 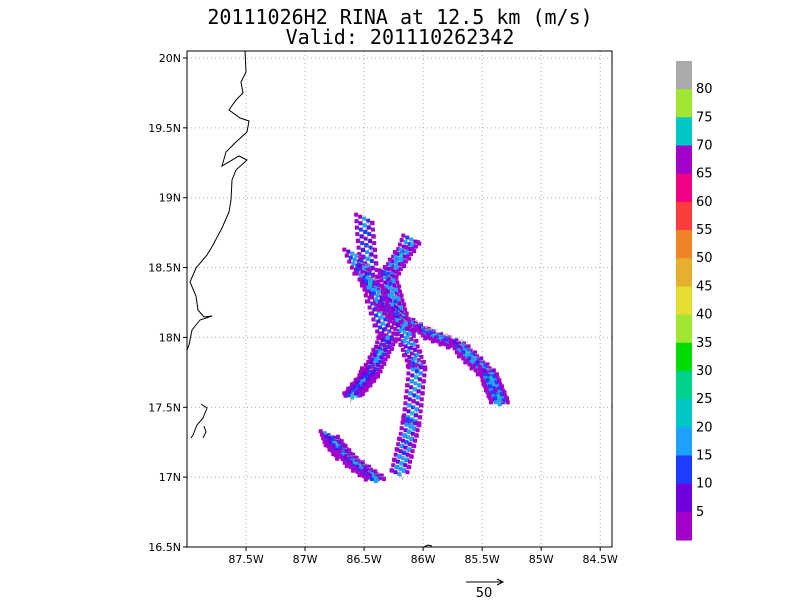 What do you see at coordinates (428, 546) in the screenshot?
I see `coastline-bottom` at bounding box center [428, 546].